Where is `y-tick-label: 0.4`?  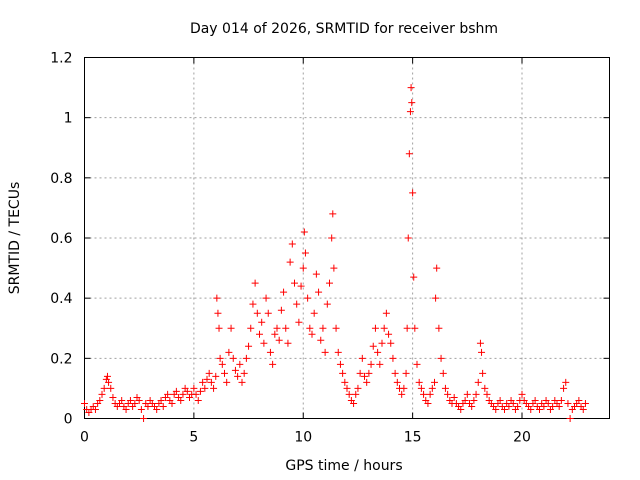 y-tick-label: 0.4 is located at coordinates (61, 299).